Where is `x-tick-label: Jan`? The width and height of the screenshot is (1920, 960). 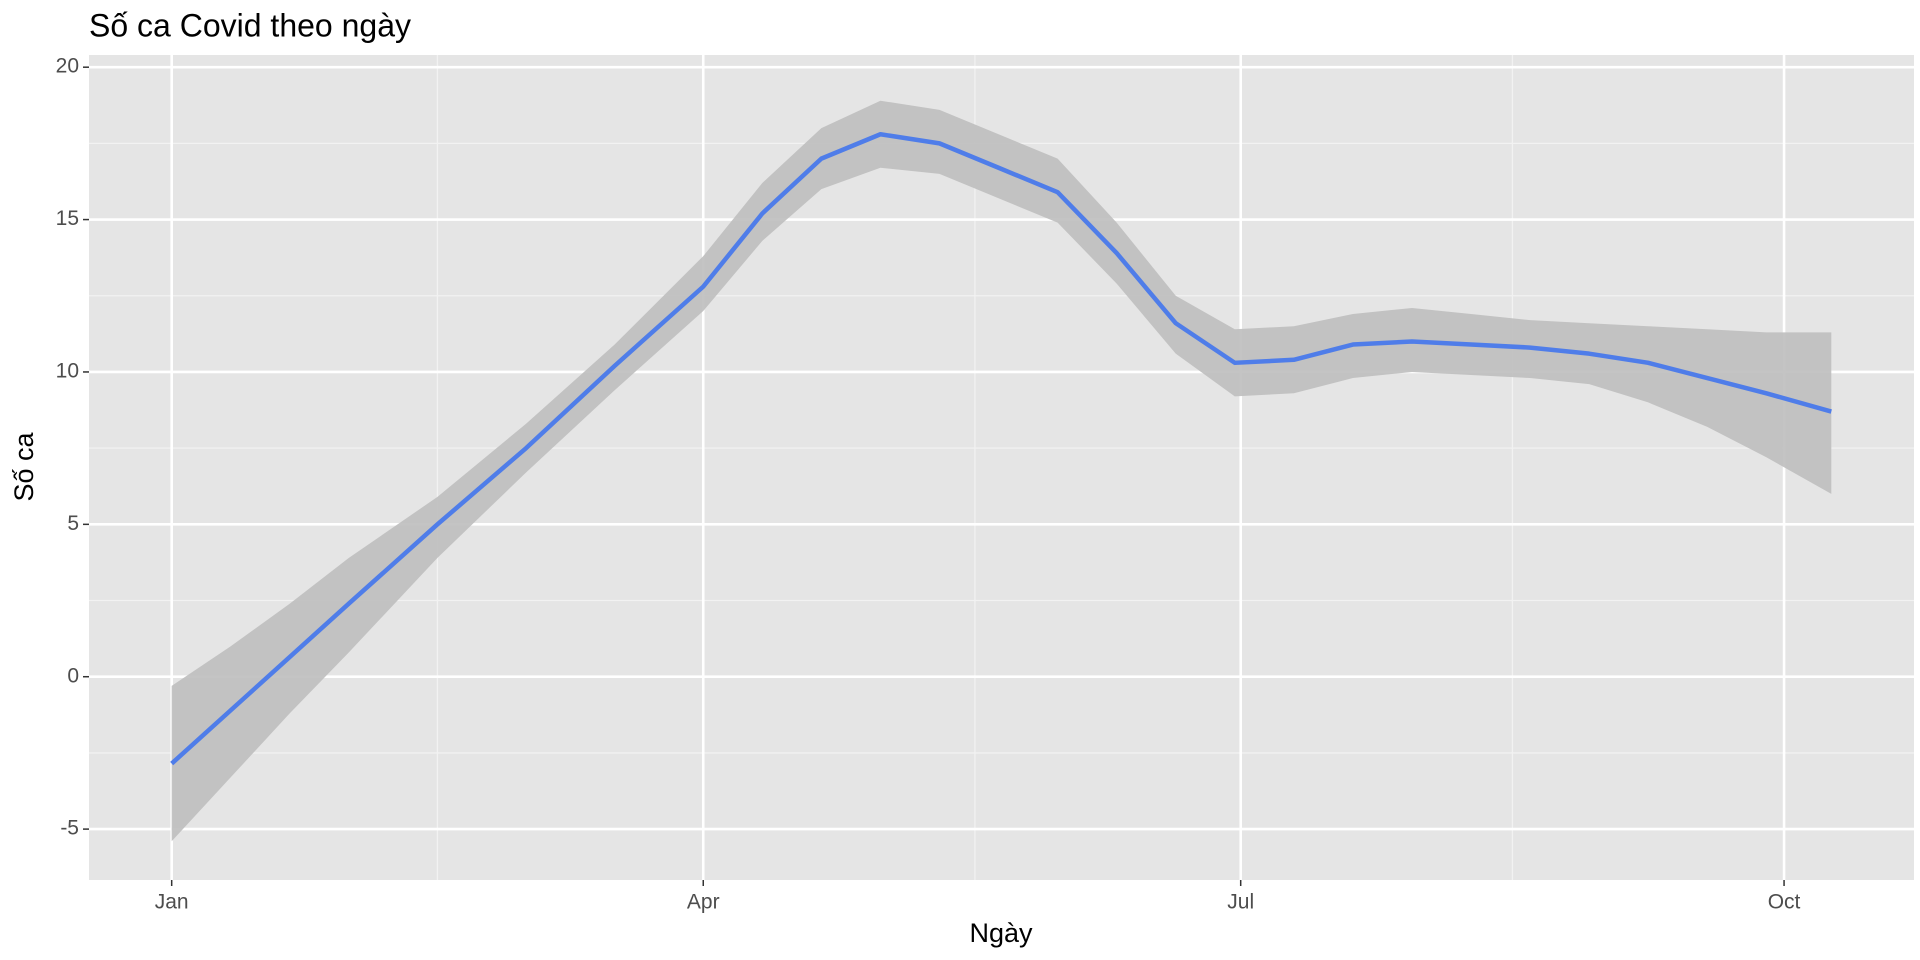 x-tick-label: Jan is located at coordinates (172, 902).